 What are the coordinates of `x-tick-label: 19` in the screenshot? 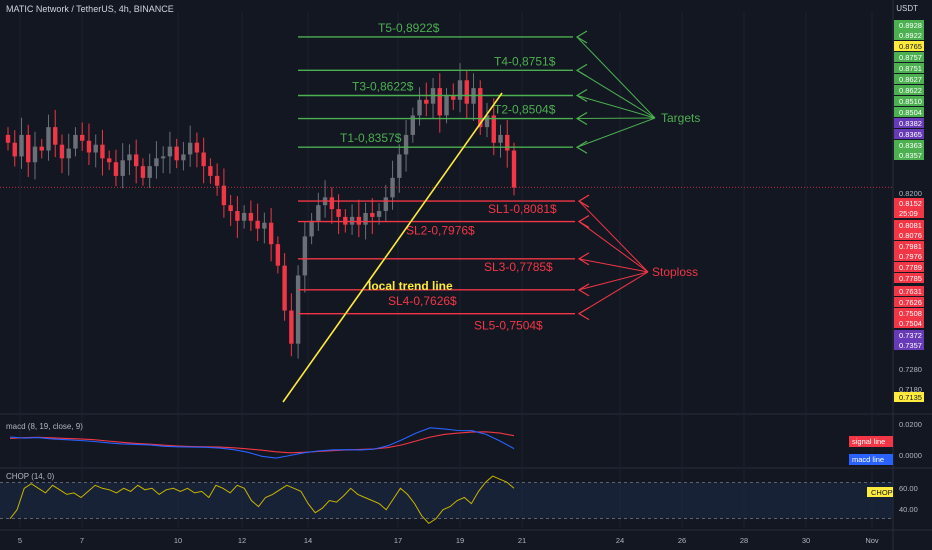 It's located at (460, 540).